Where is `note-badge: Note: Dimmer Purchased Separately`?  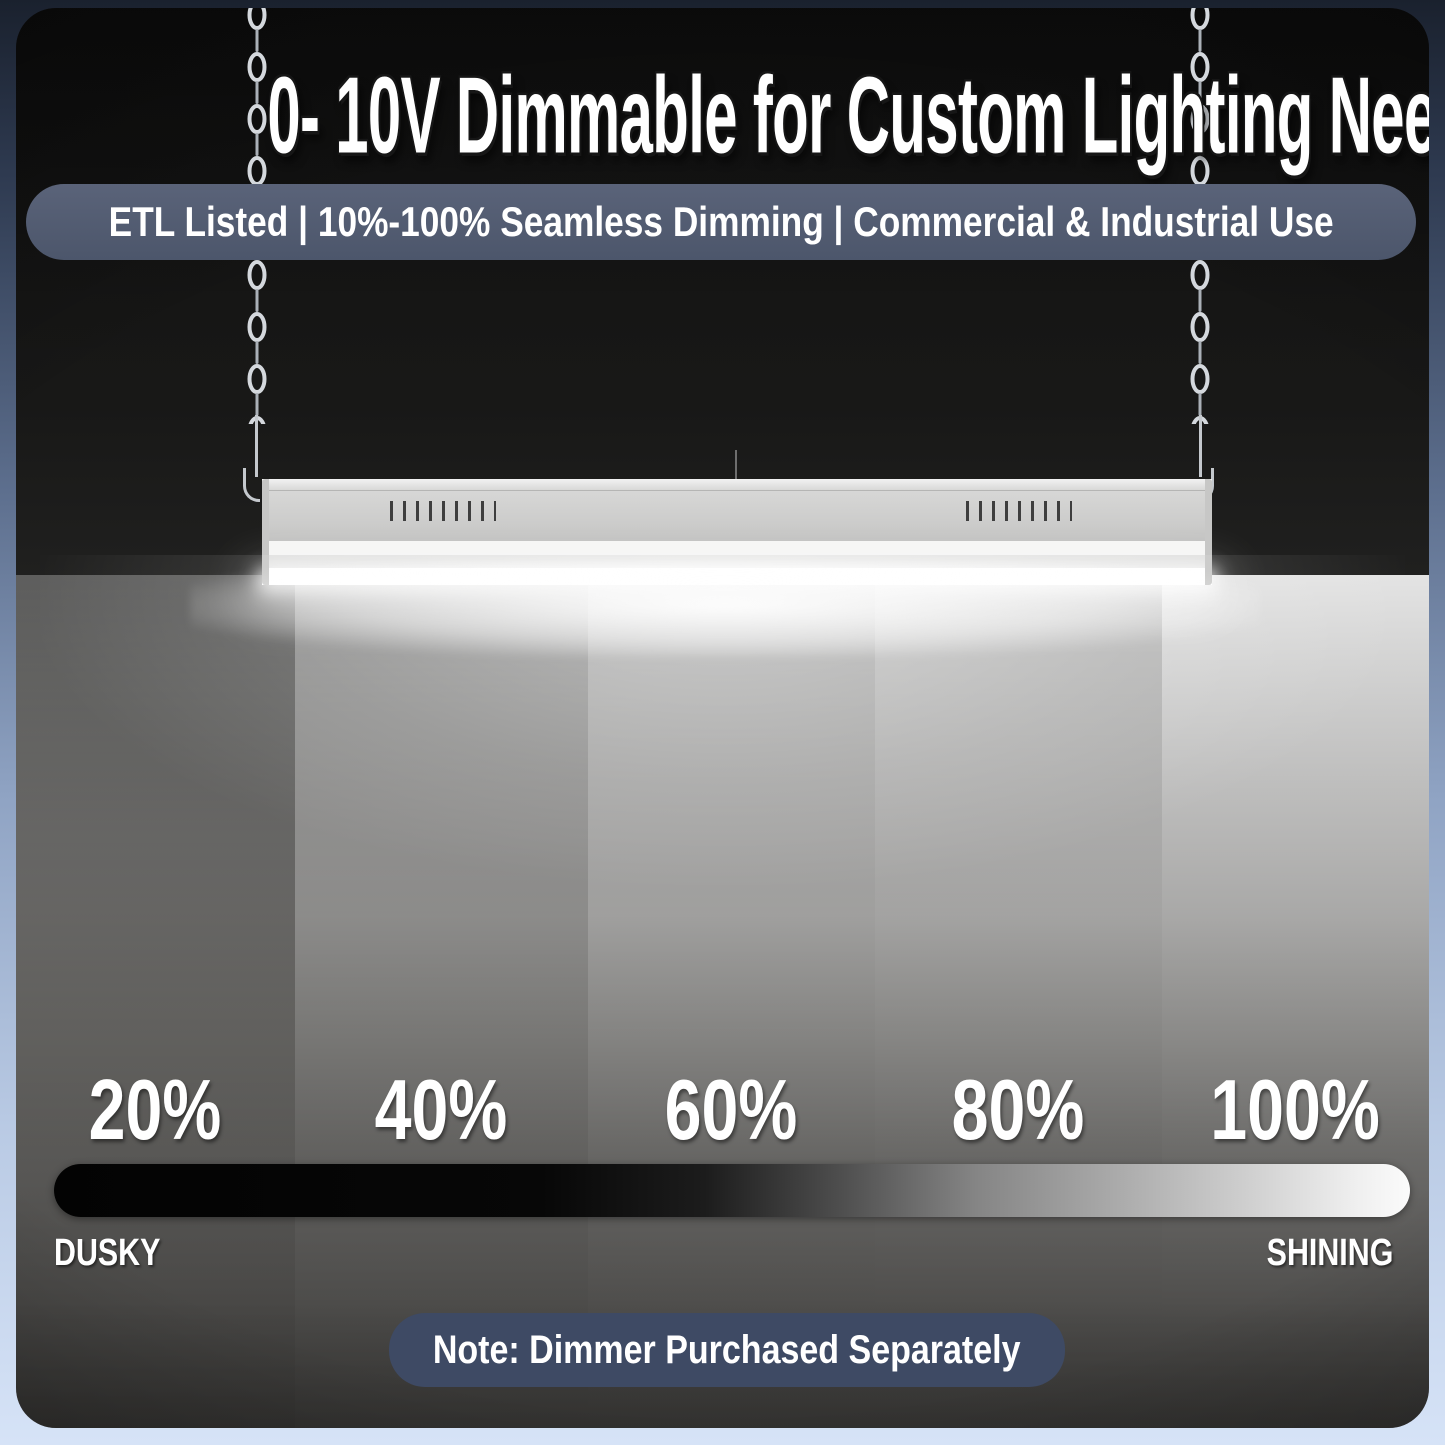
note-badge: Note: Dimmer Purchased Separately is located at coordinates (727, 1350).